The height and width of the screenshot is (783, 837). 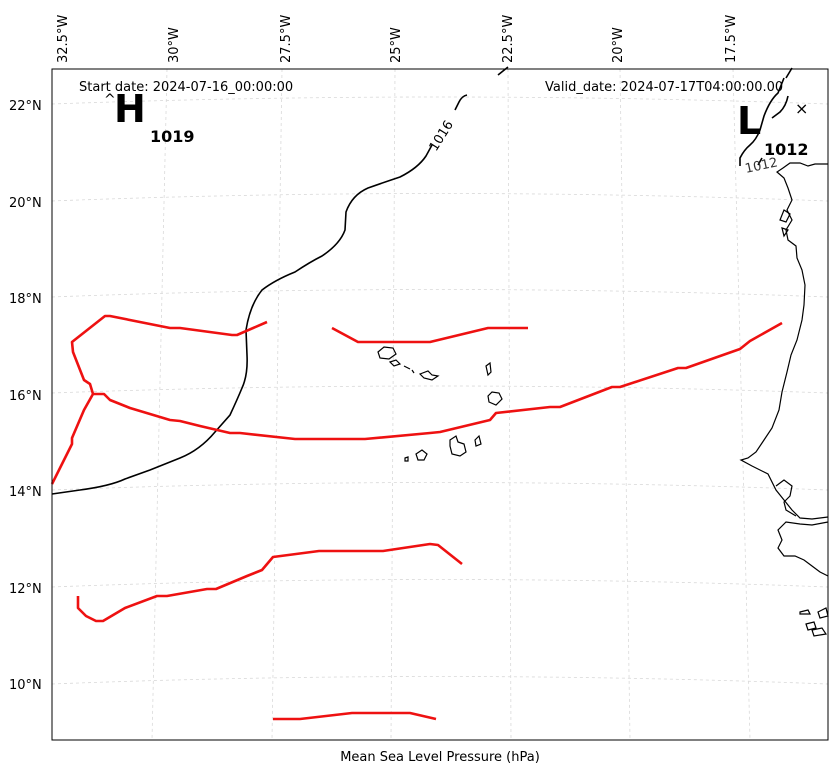 I want to click on meridian-30w, so click(x=159, y=404).